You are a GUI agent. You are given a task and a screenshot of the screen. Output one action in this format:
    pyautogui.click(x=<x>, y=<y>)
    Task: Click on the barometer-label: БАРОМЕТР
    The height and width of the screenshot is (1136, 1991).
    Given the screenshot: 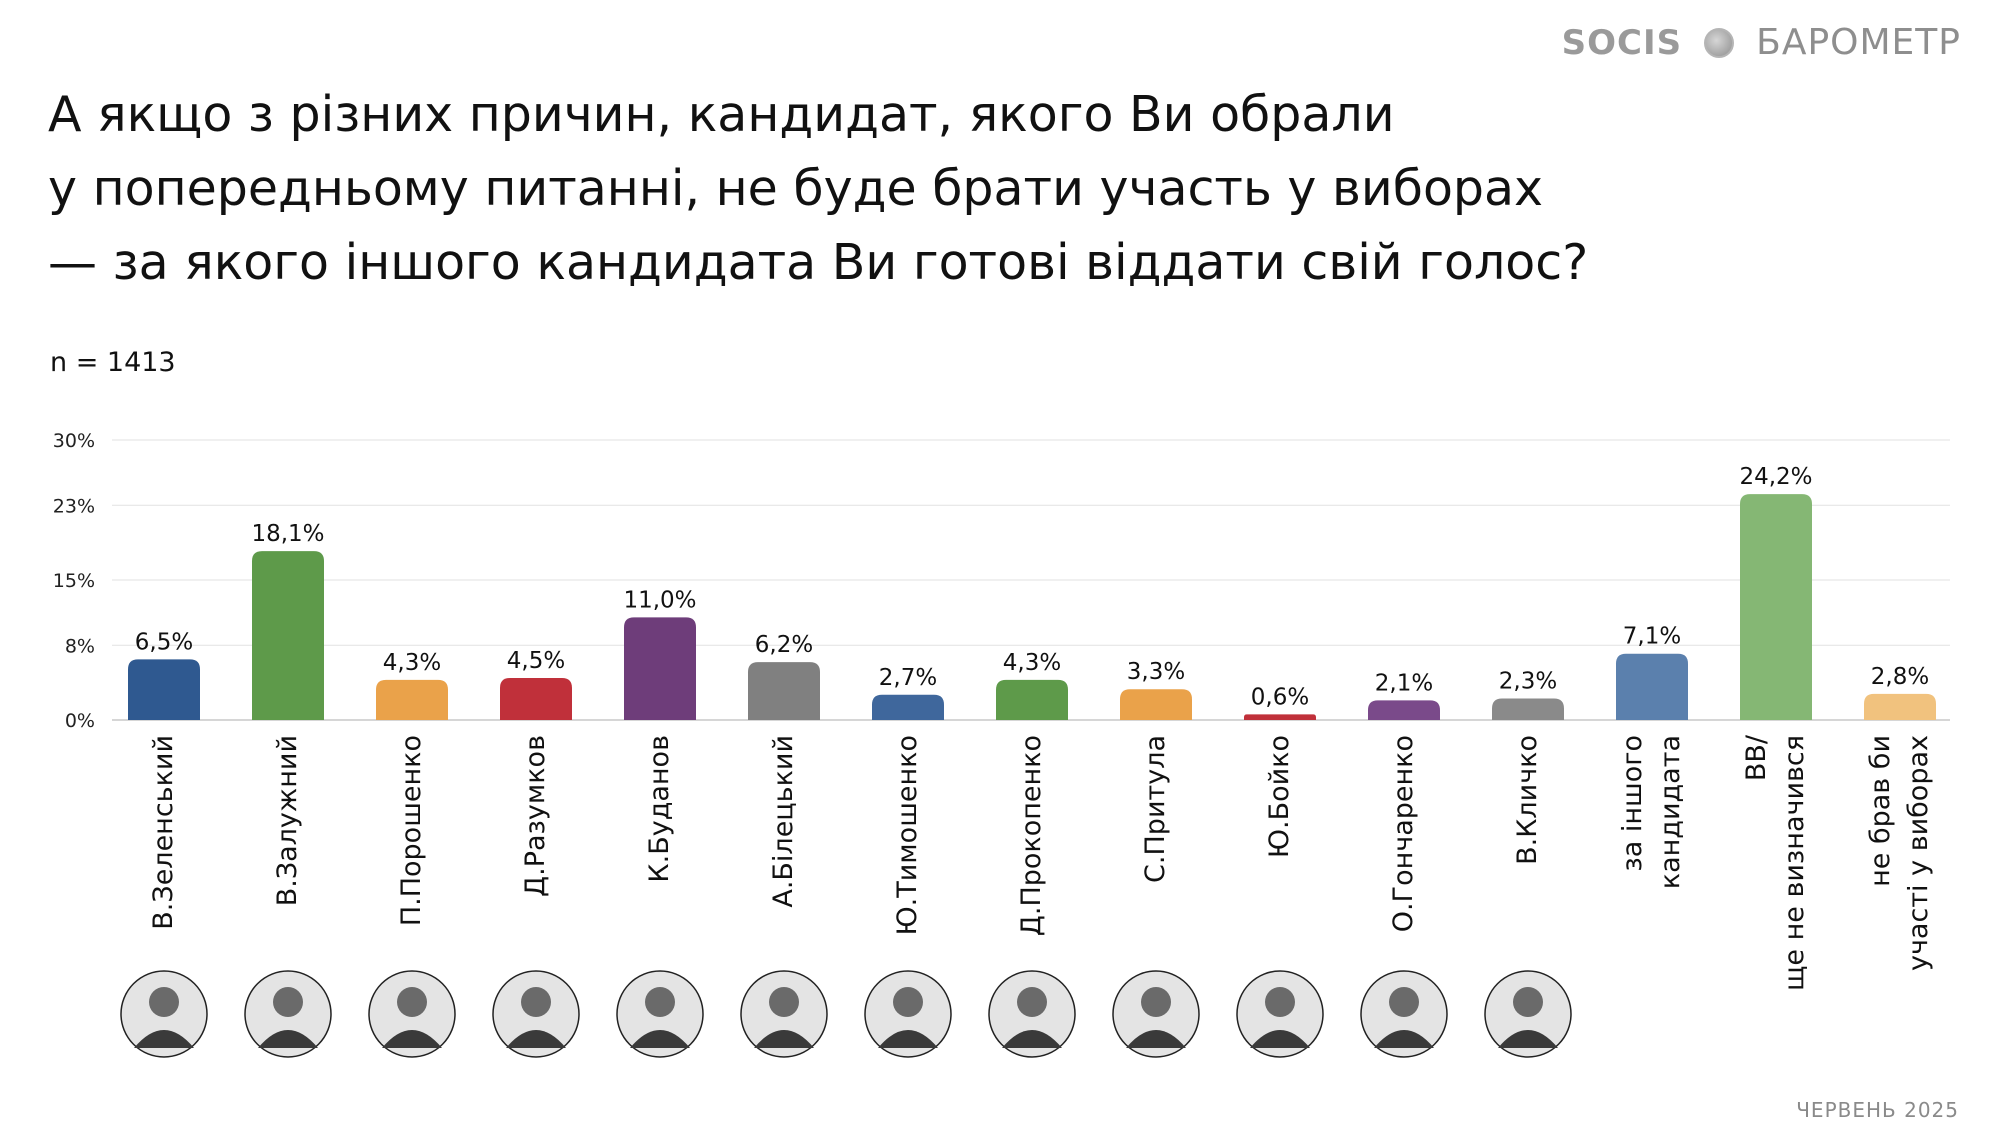 What is the action you would take?
    pyautogui.click(x=1858, y=42)
    